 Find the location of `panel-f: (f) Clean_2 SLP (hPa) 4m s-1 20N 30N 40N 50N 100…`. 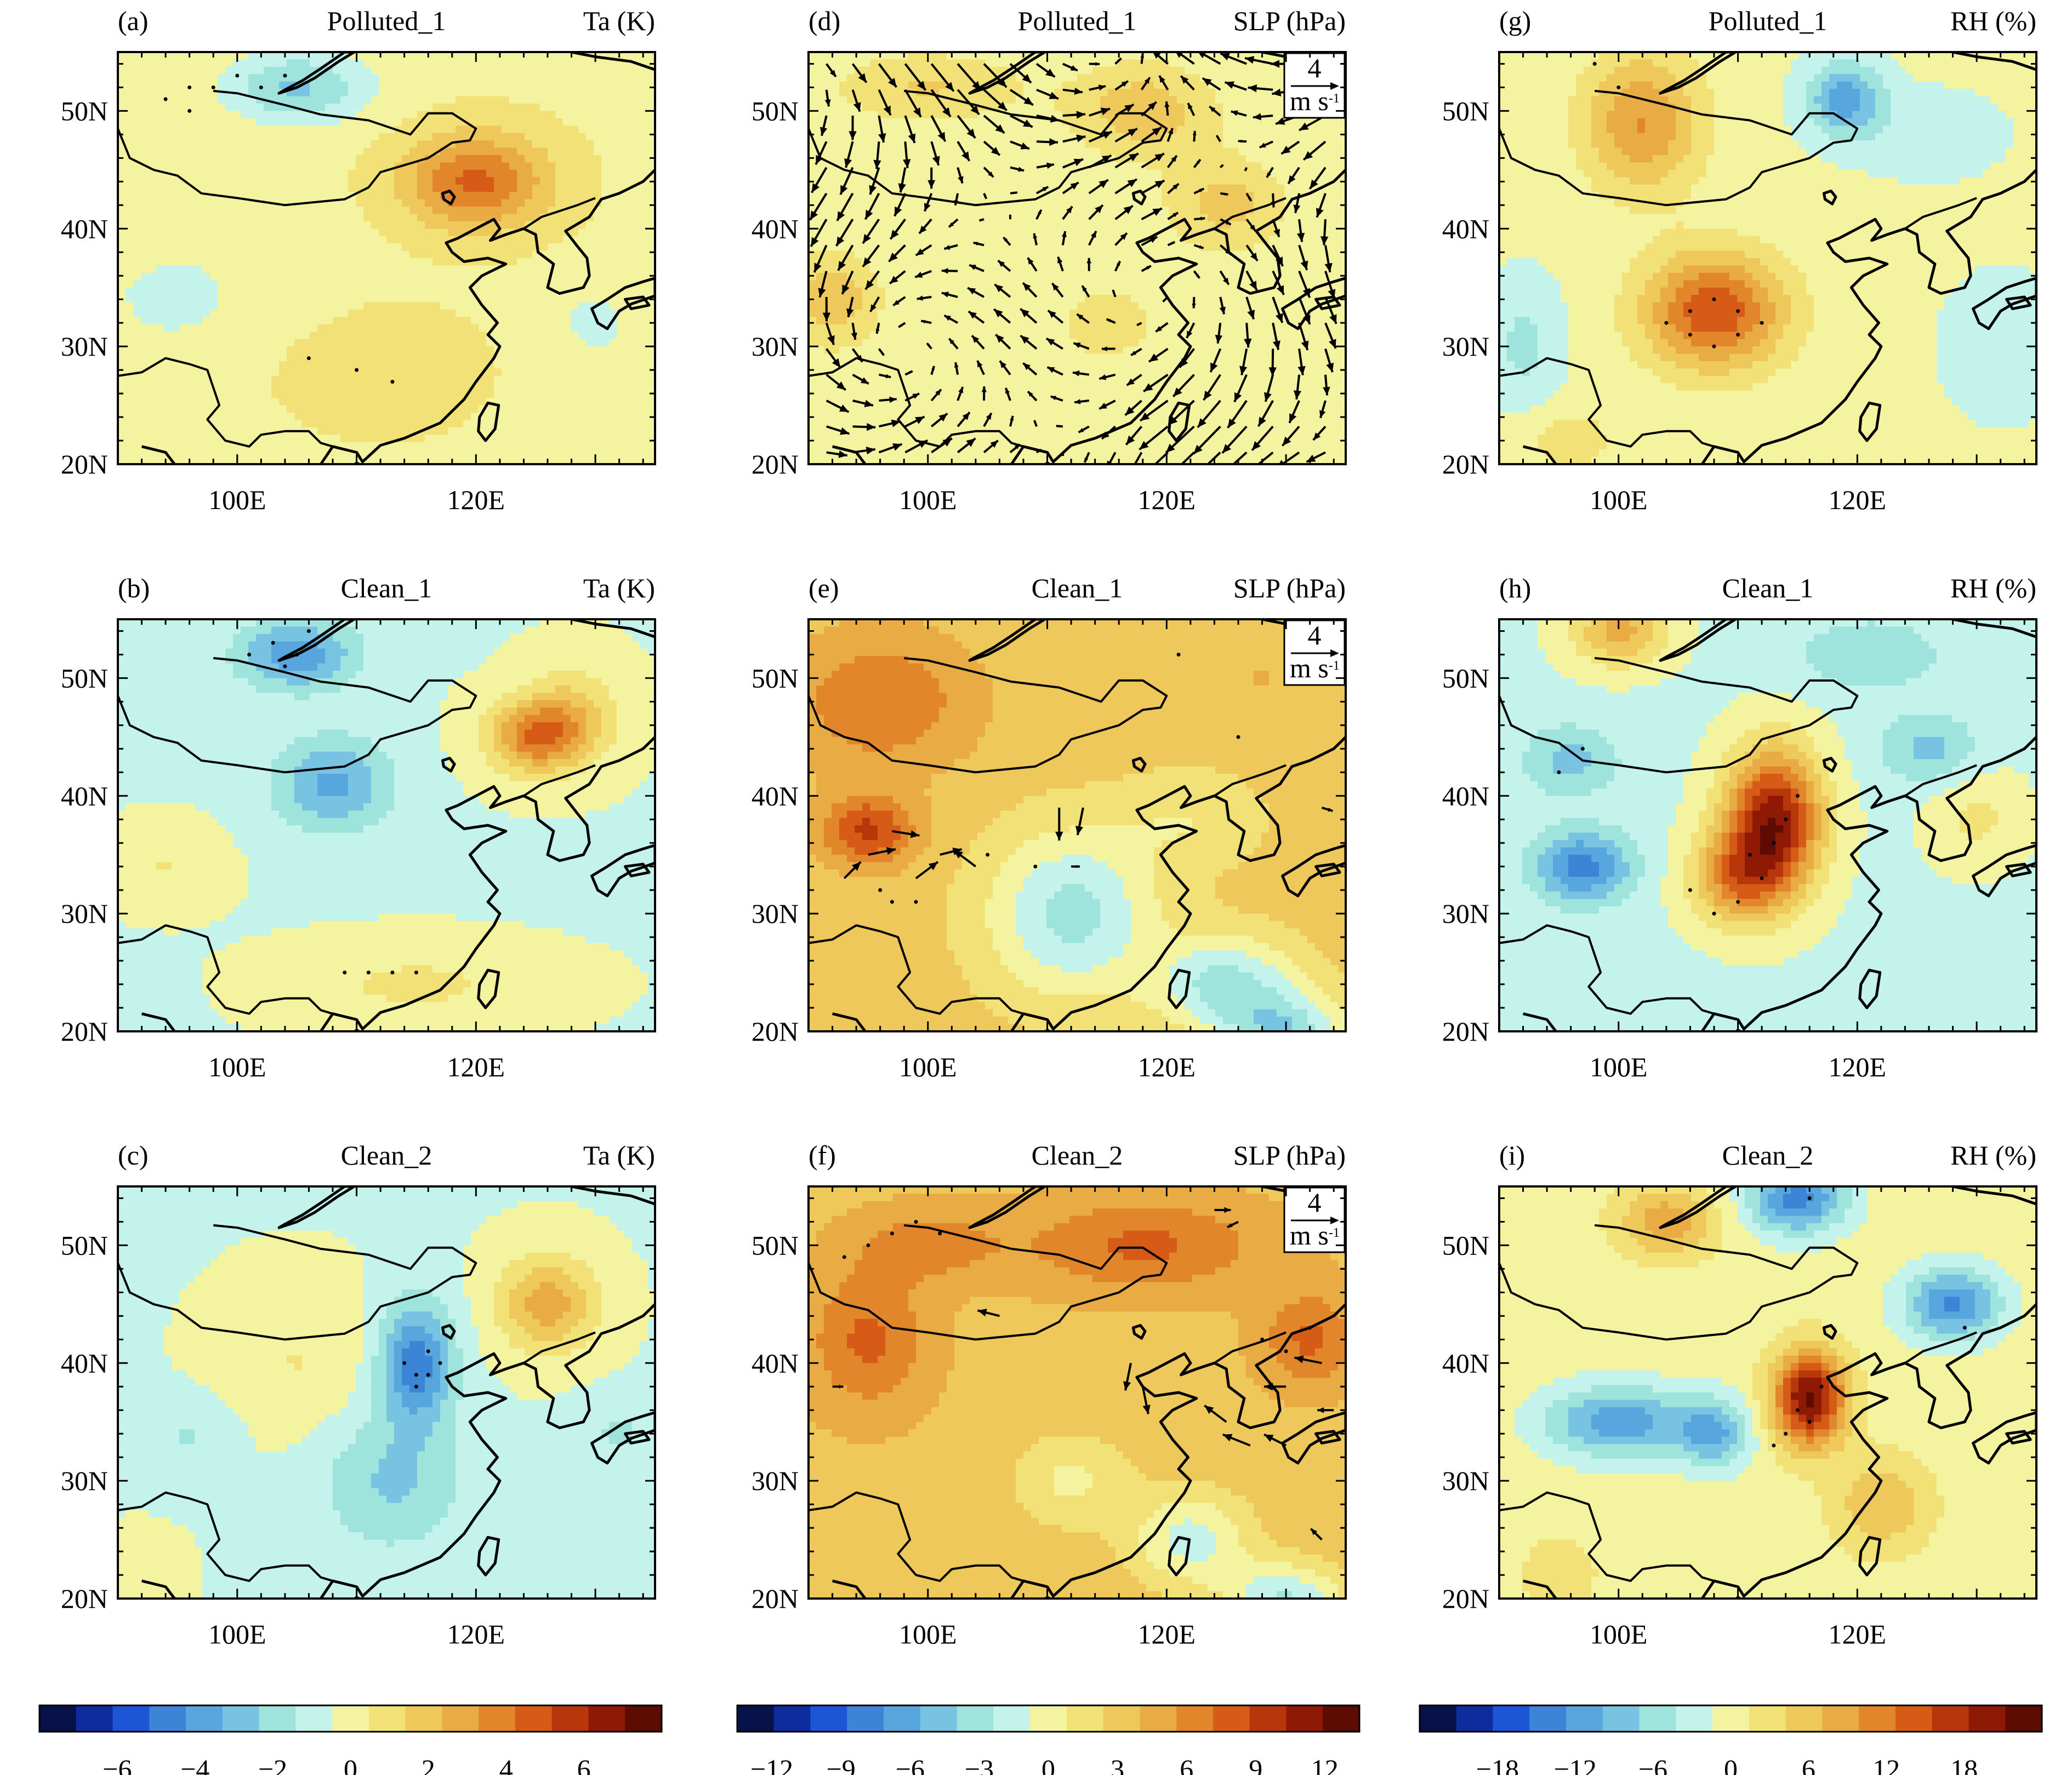

panel-f: (f) Clean_2 SLP (hPa) 4m s-1 20N 30N 40N 50N 100… is located at coordinates (1049, 1395).